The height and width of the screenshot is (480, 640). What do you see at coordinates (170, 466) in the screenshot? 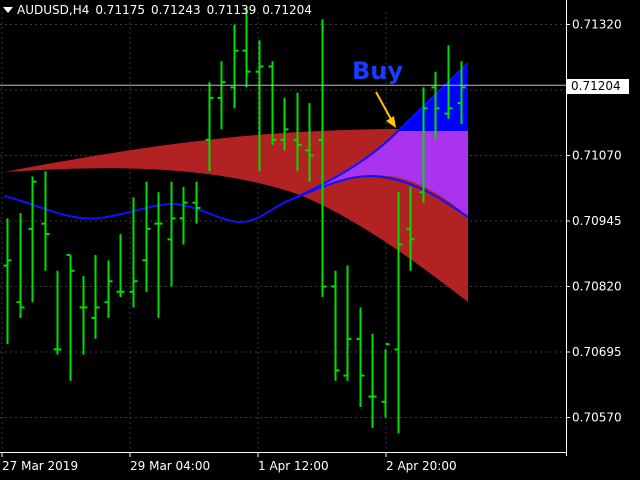
I see `time-tick-label-1: 29 Mar 04:00` at bounding box center [170, 466].